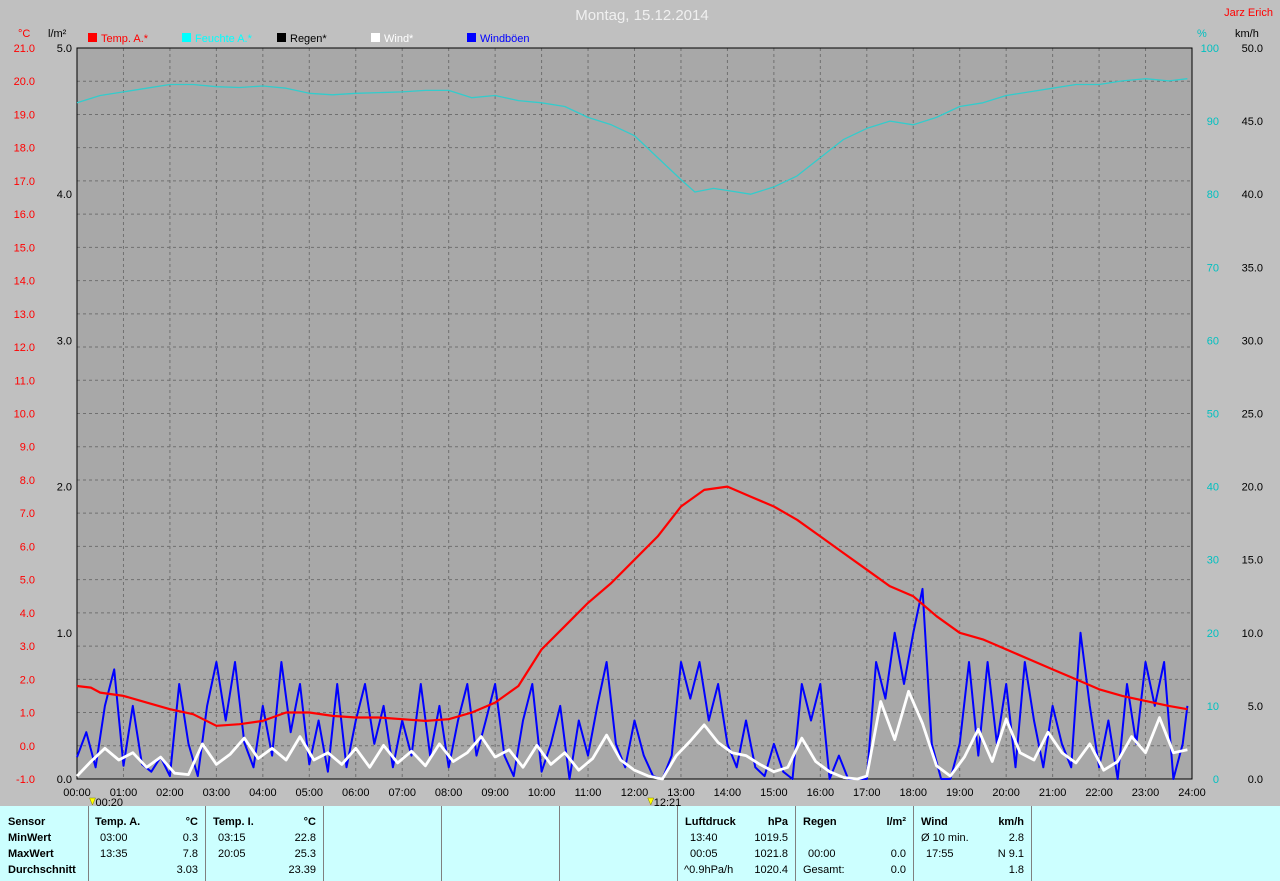 This screenshot has width=1280, height=881. What do you see at coordinates (641, 15) in the screenshot?
I see `chart-title: Montag, 15.12.2014` at bounding box center [641, 15].